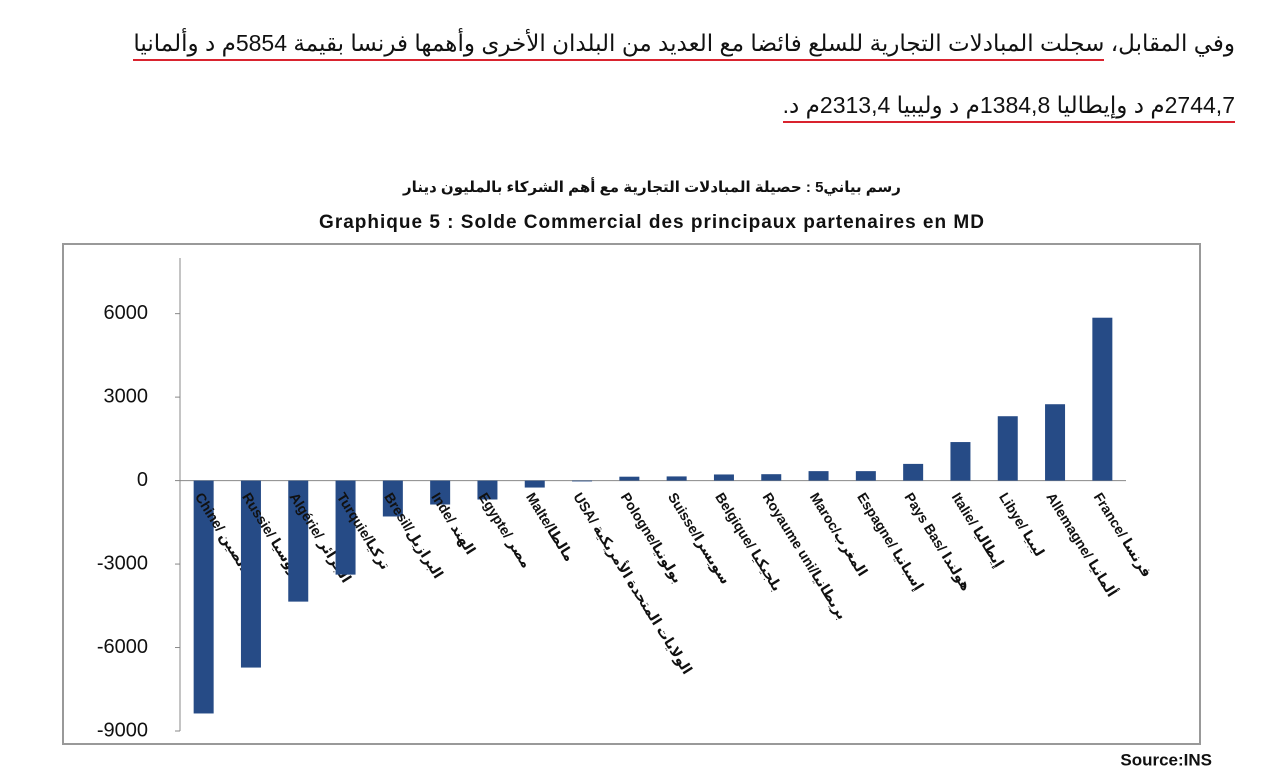 This screenshot has height=774, width=1280. I want to click on x-tick-label: Libye/ ليبيا, so click(1022, 525).